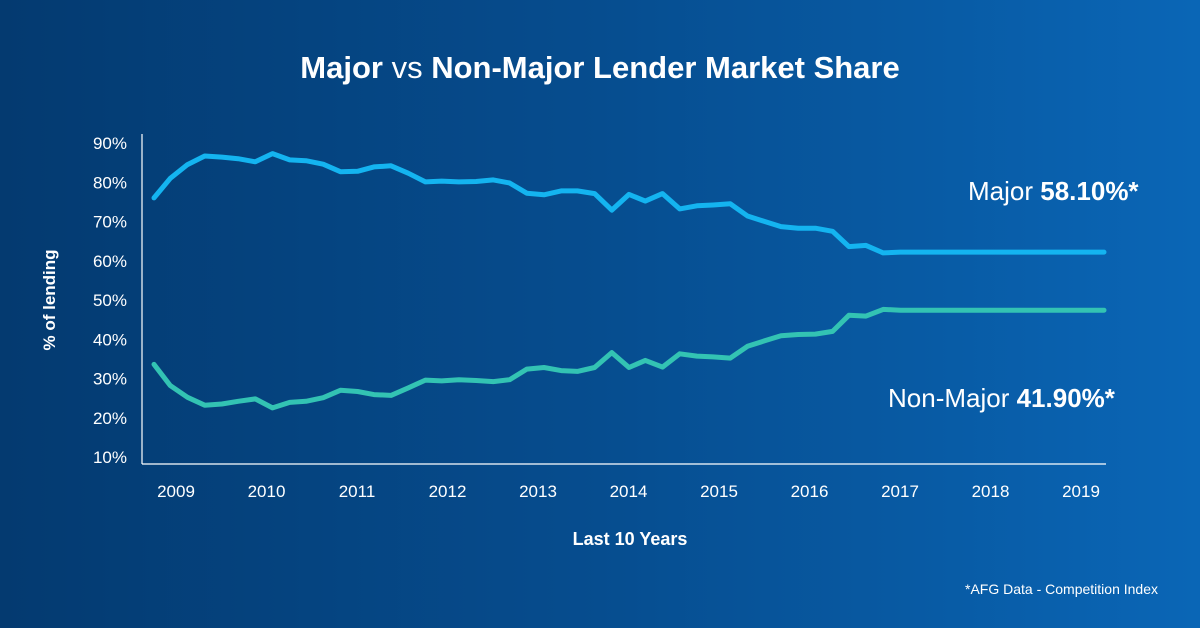  I want to click on y-axis-label: % of lending, so click(49, 299).